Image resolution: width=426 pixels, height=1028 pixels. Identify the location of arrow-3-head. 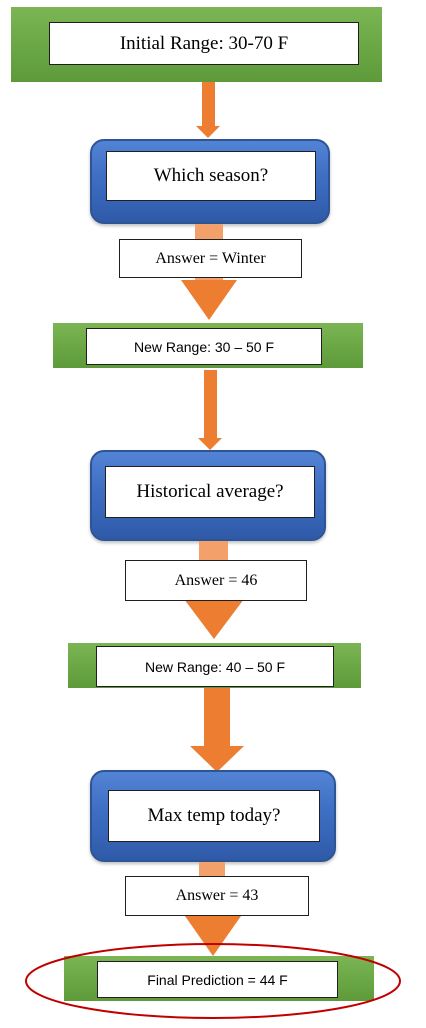
(210, 444).